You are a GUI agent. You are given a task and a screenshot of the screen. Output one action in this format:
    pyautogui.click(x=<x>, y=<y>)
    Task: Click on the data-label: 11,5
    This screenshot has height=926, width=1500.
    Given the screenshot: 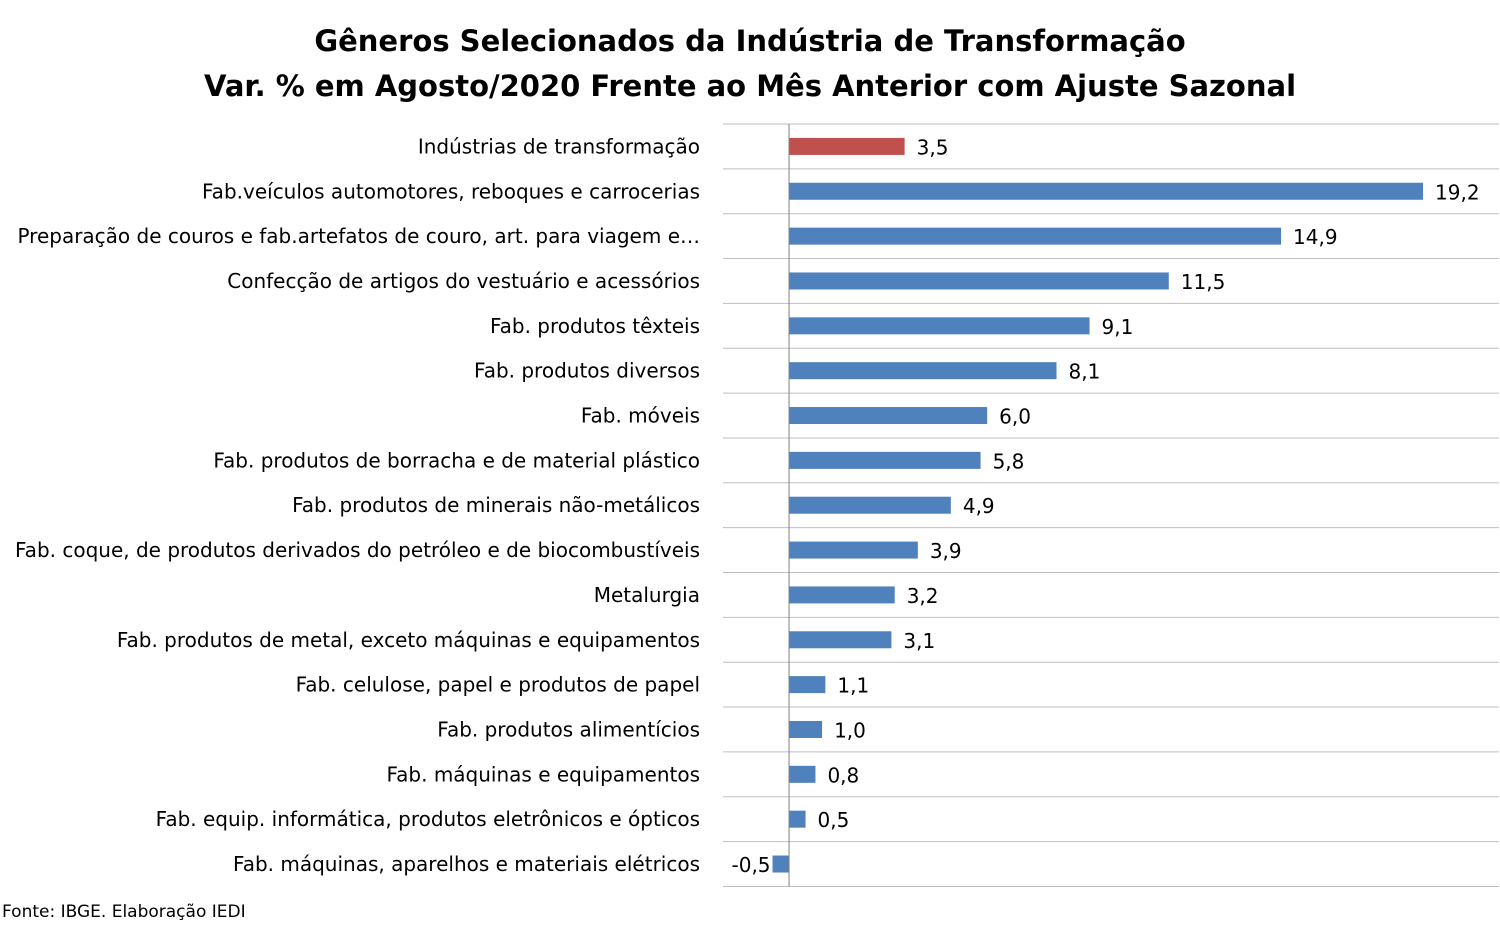 What is the action you would take?
    pyautogui.click(x=1203, y=282)
    